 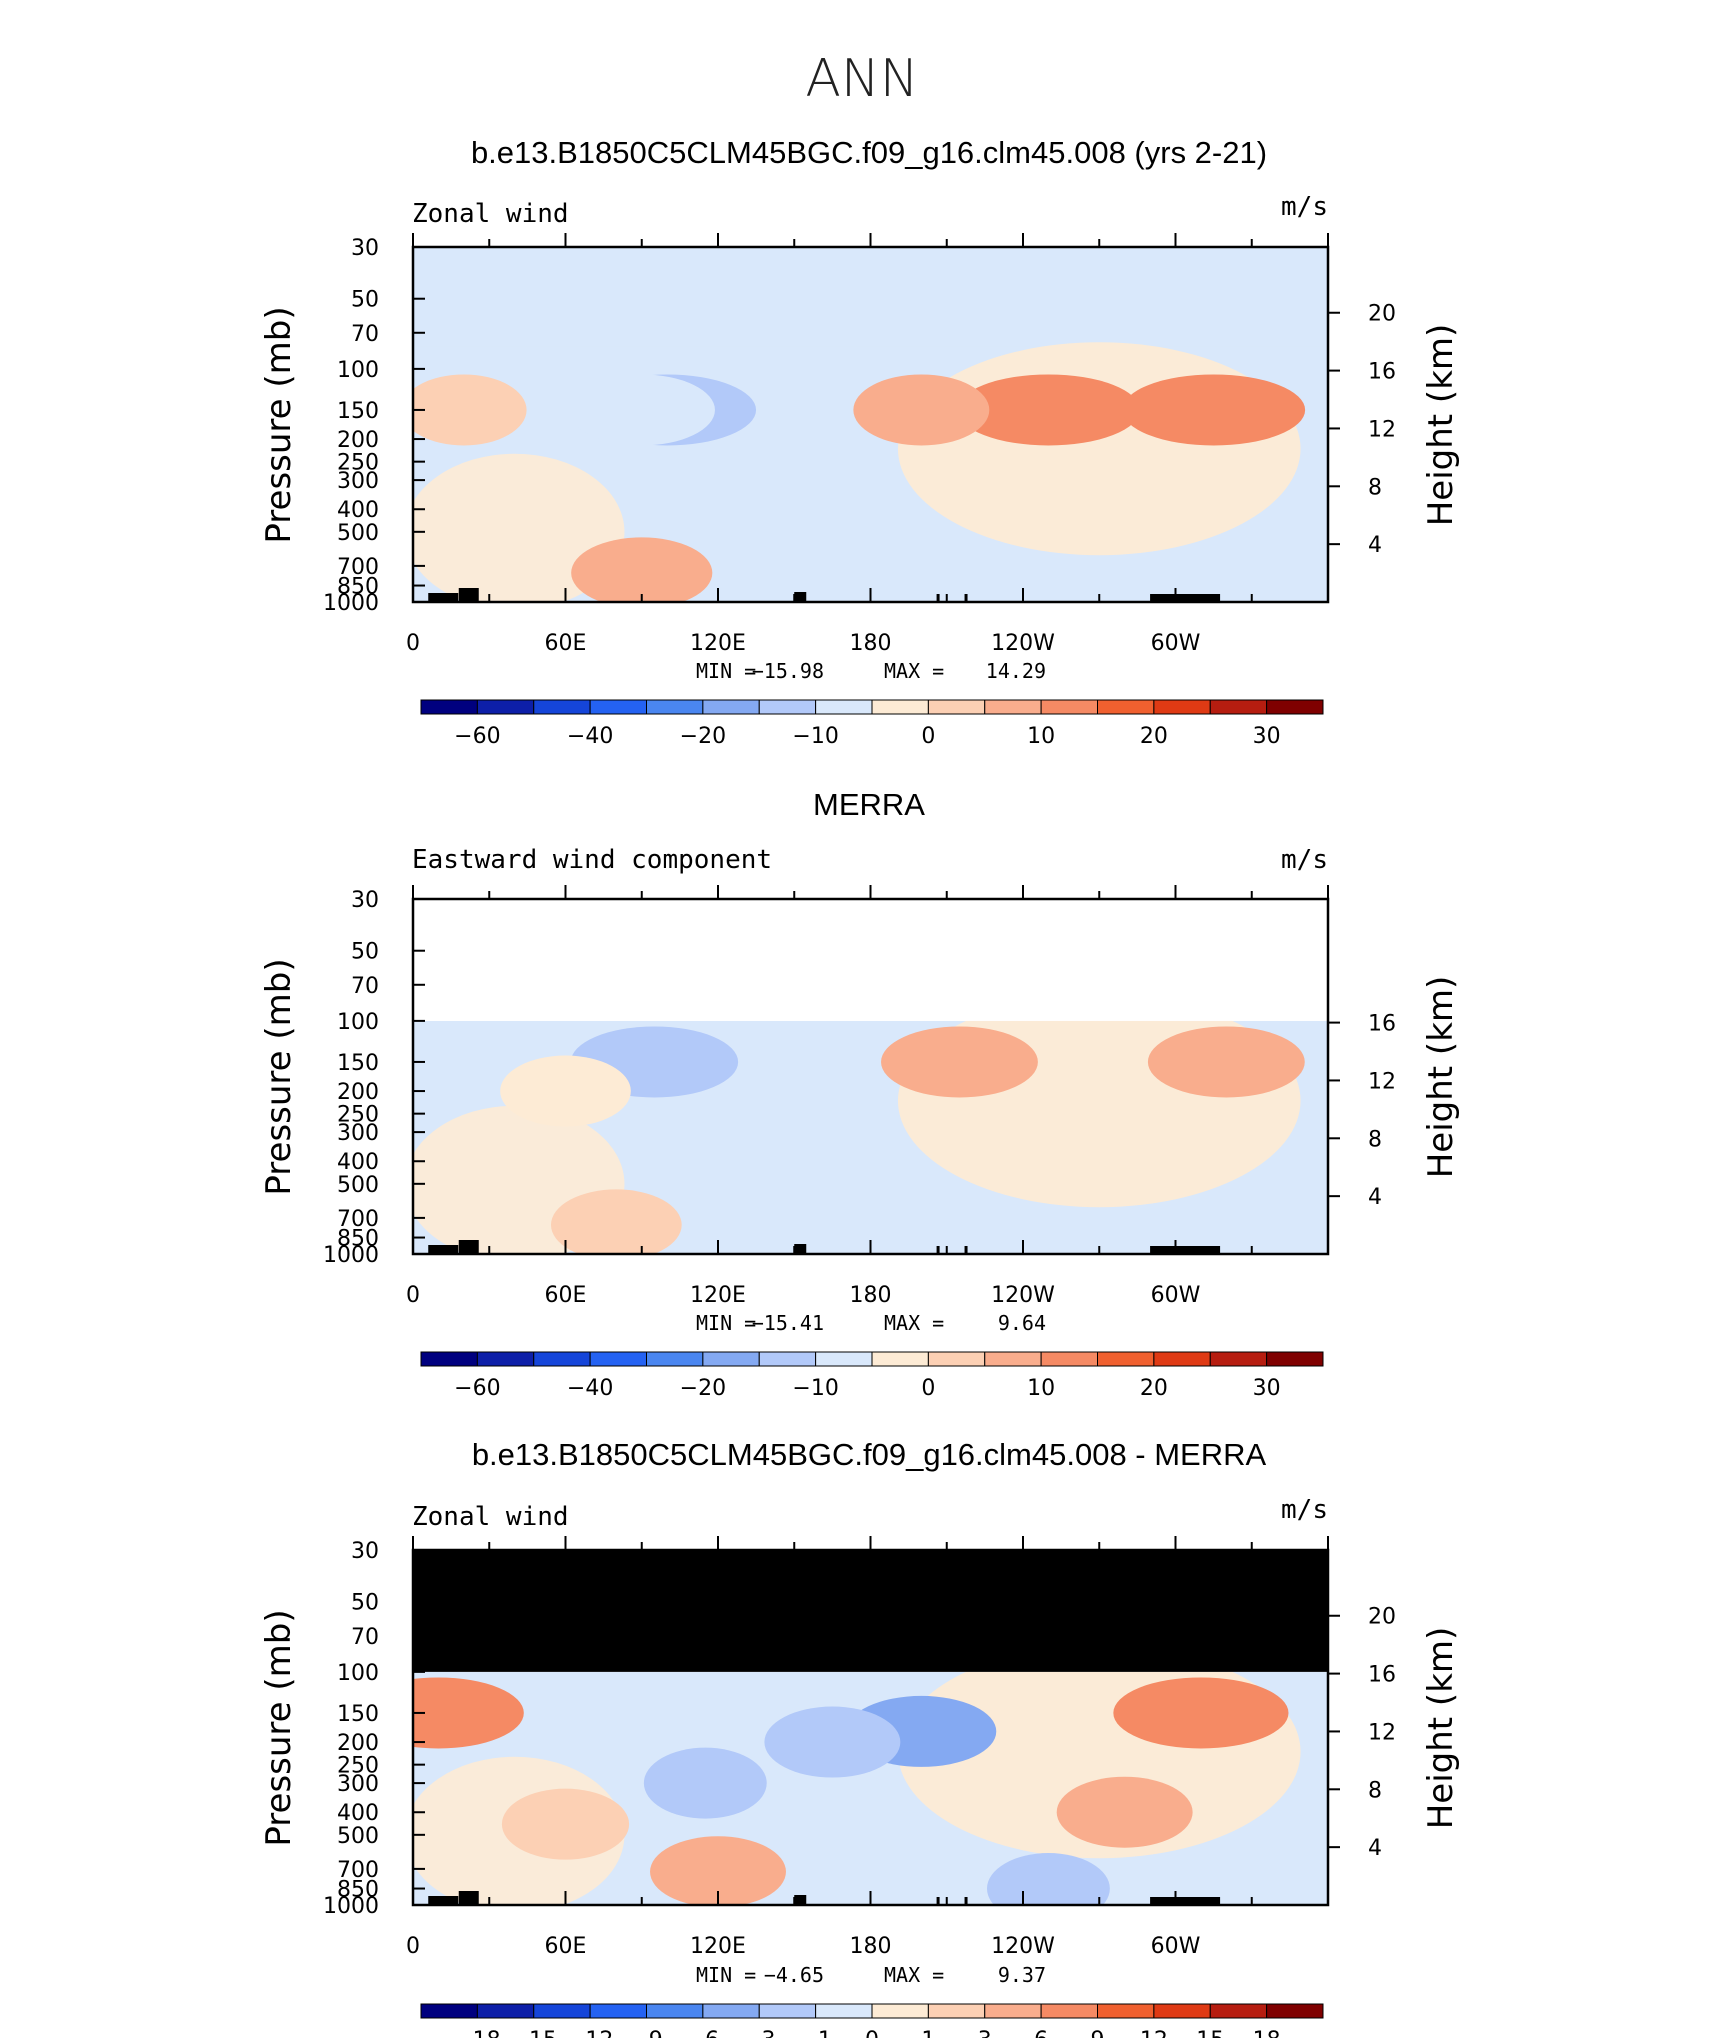 I want to click on colorbar-label: 9, so click(x=1098, y=2033).